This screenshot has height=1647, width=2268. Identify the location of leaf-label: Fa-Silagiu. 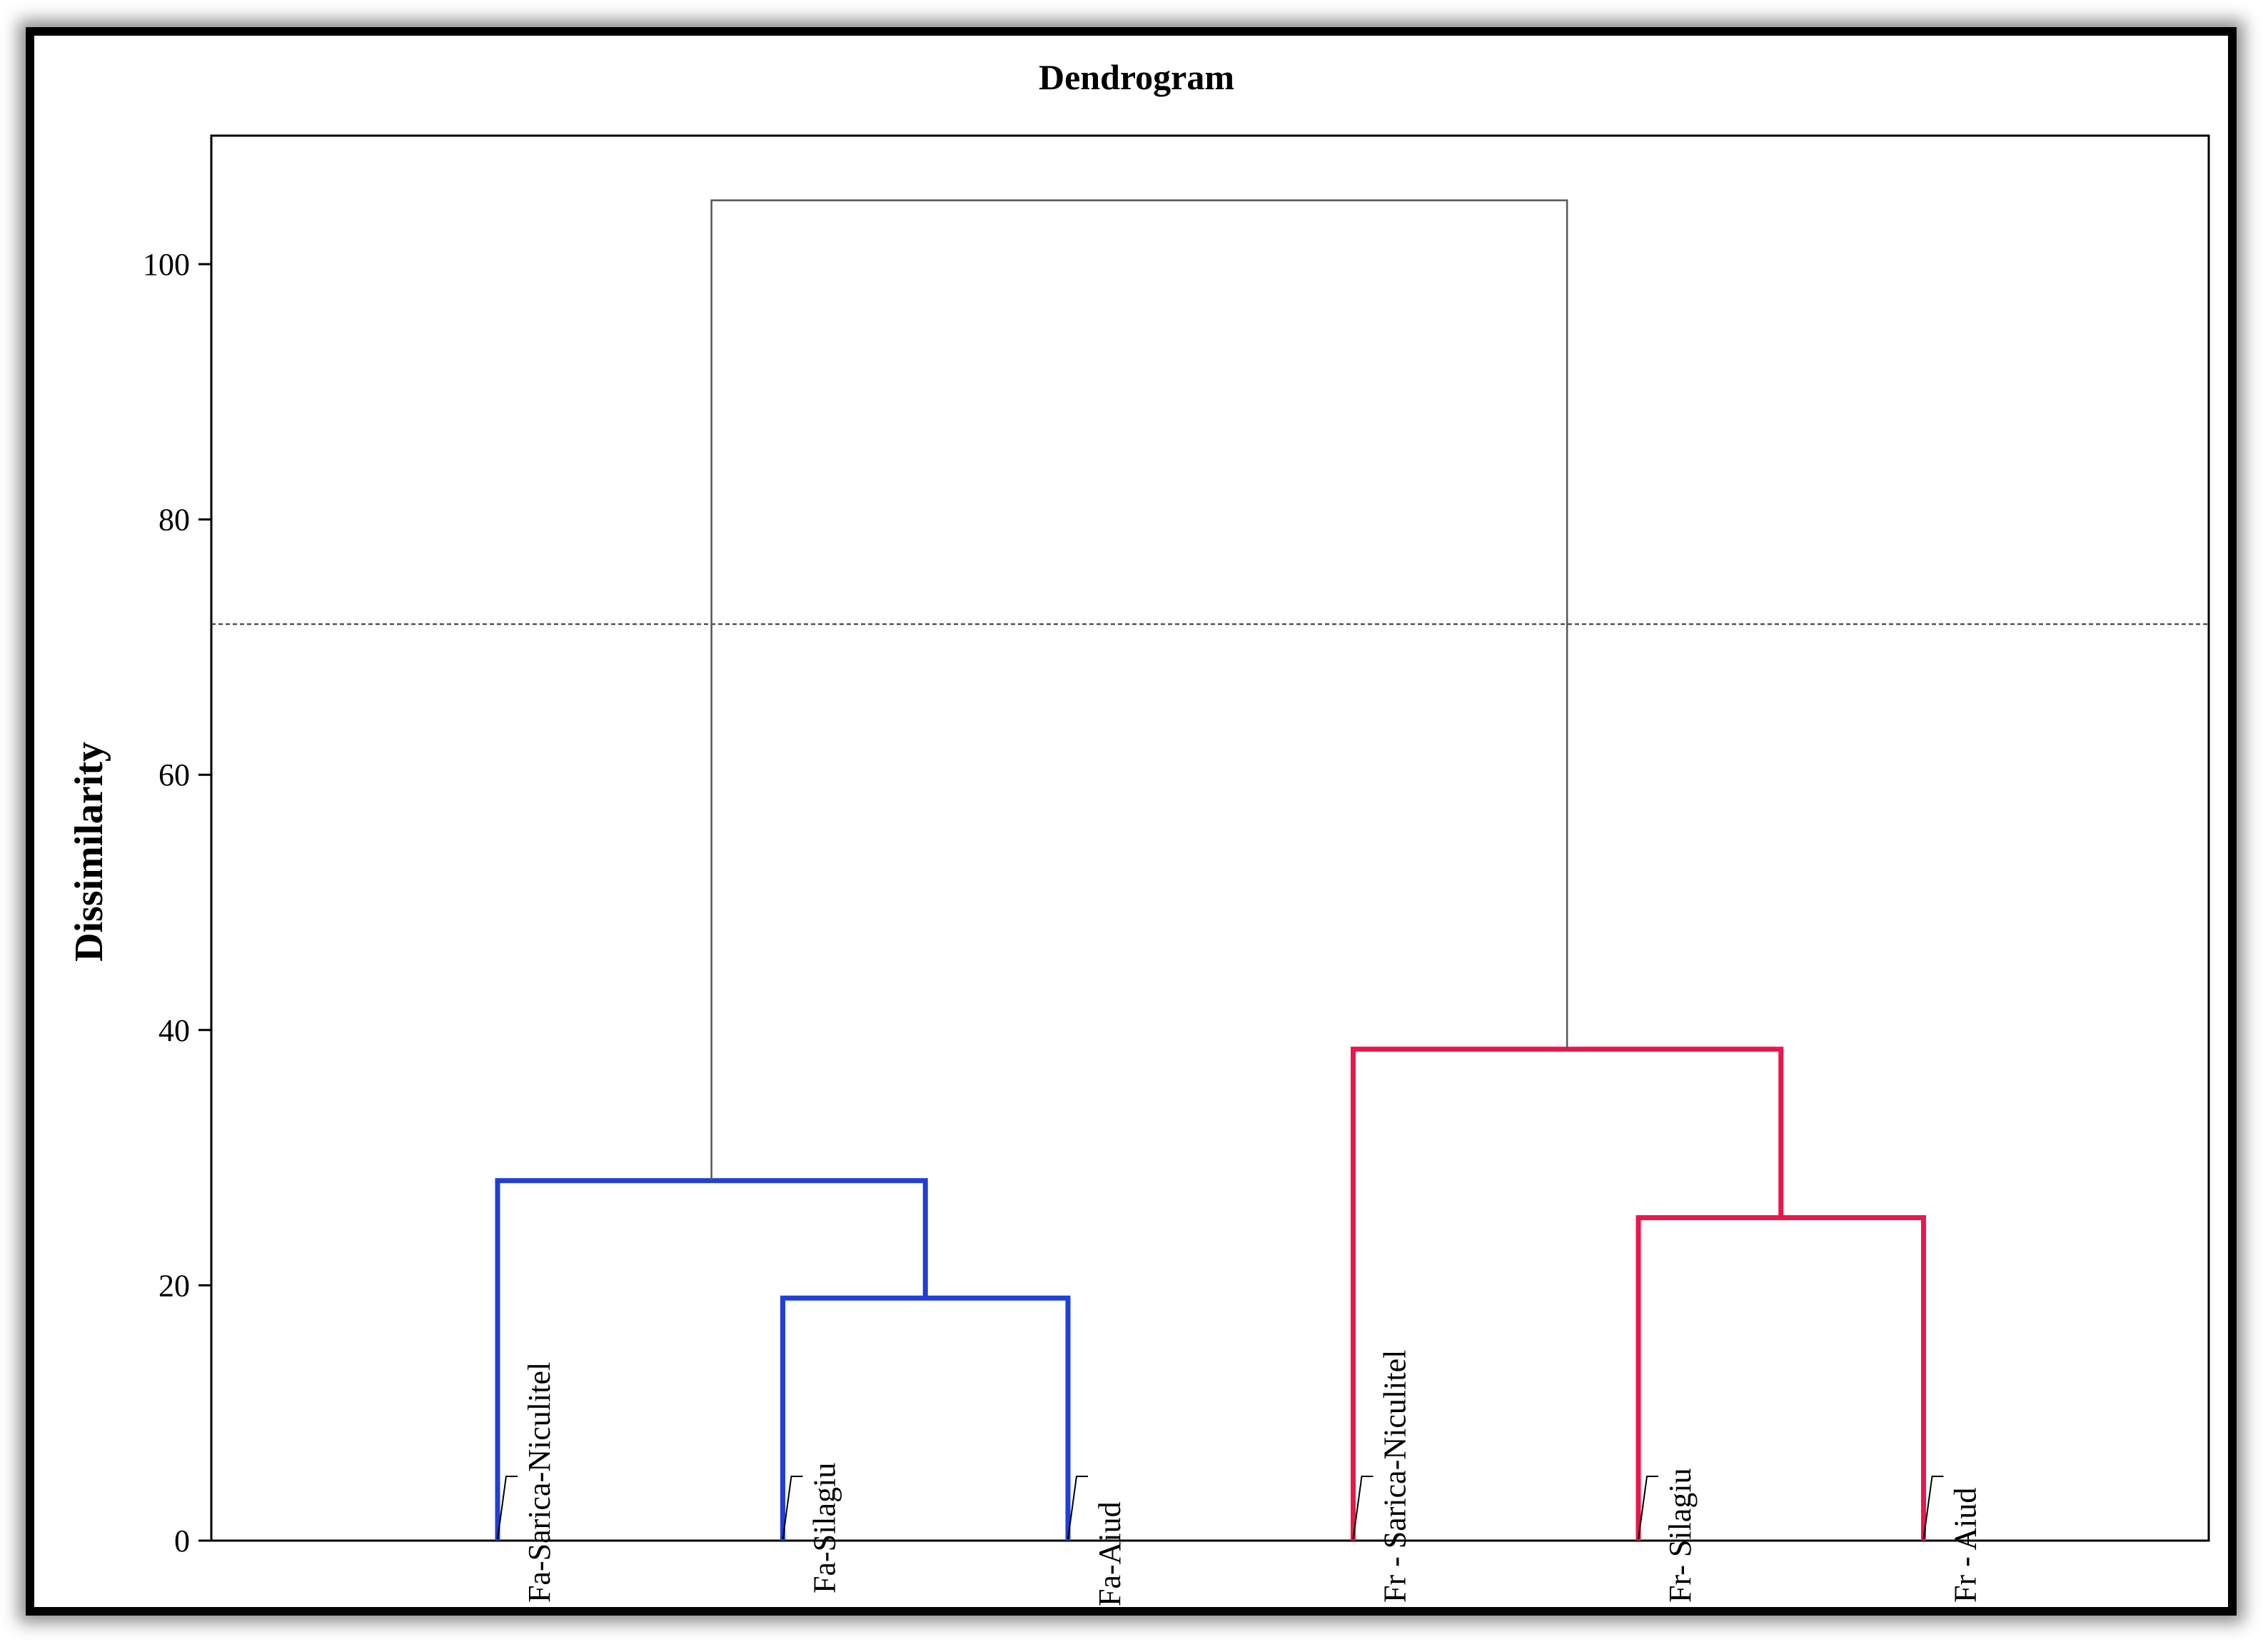
(824, 1528).